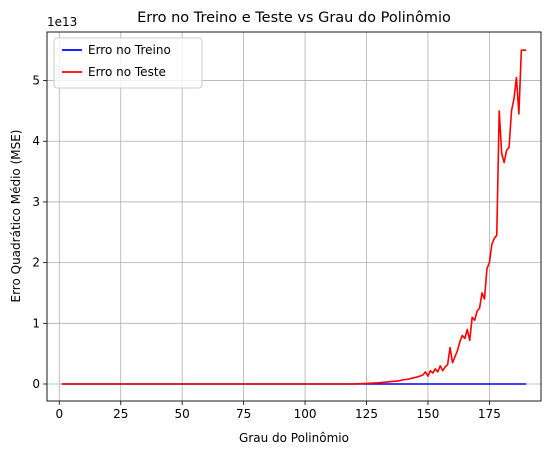  Describe the element at coordinates (59, 414) in the screenshot. I see `x-tick-label: 0` at that location.